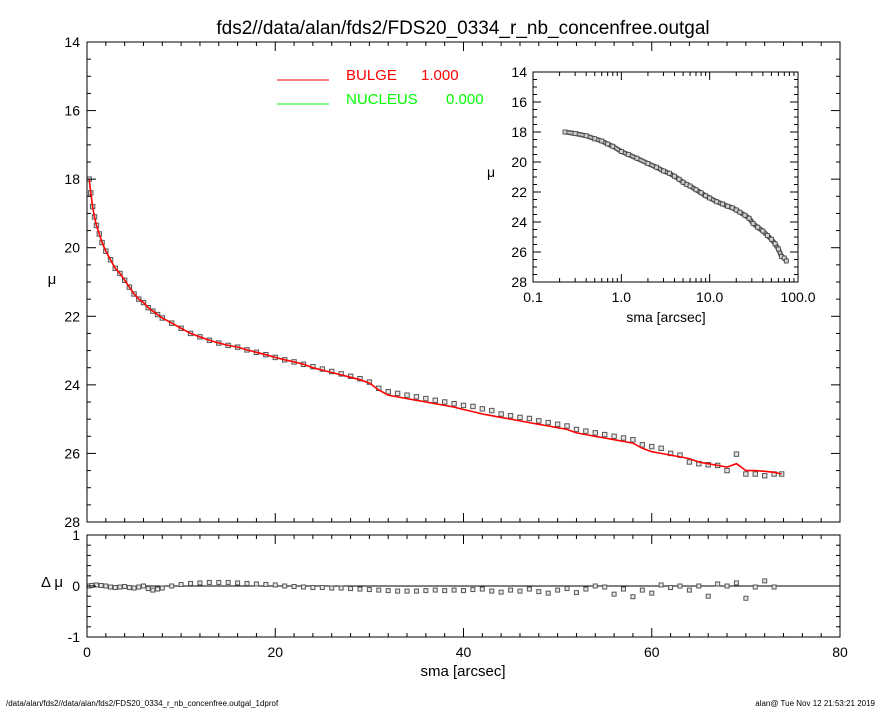 The height and width of the screenshot is (708, 885). I want to click on residual-y-tick-label: 0, so click(76, 586).